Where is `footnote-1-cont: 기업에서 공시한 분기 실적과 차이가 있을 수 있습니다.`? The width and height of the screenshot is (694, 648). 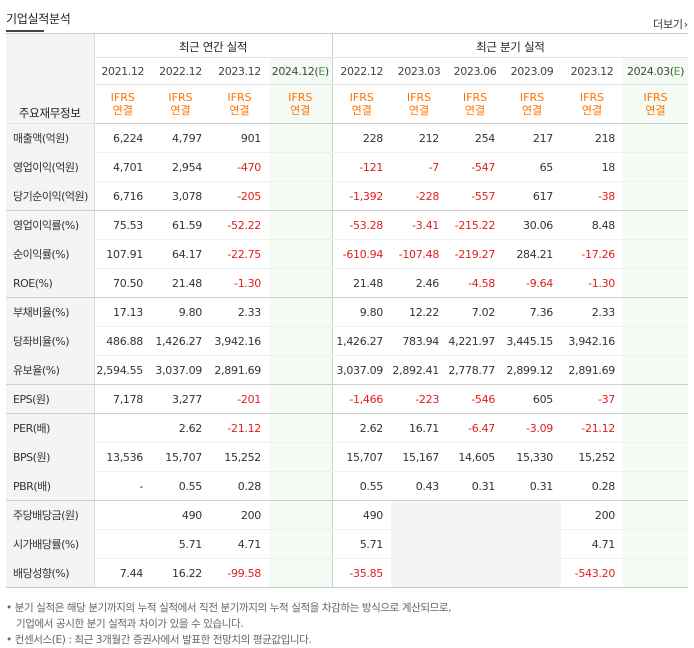
footnote-1-cont: 기업에서 공시한 분기 실적과 차이가 있을 수 있습니다. is located at coordinates (130, 624).